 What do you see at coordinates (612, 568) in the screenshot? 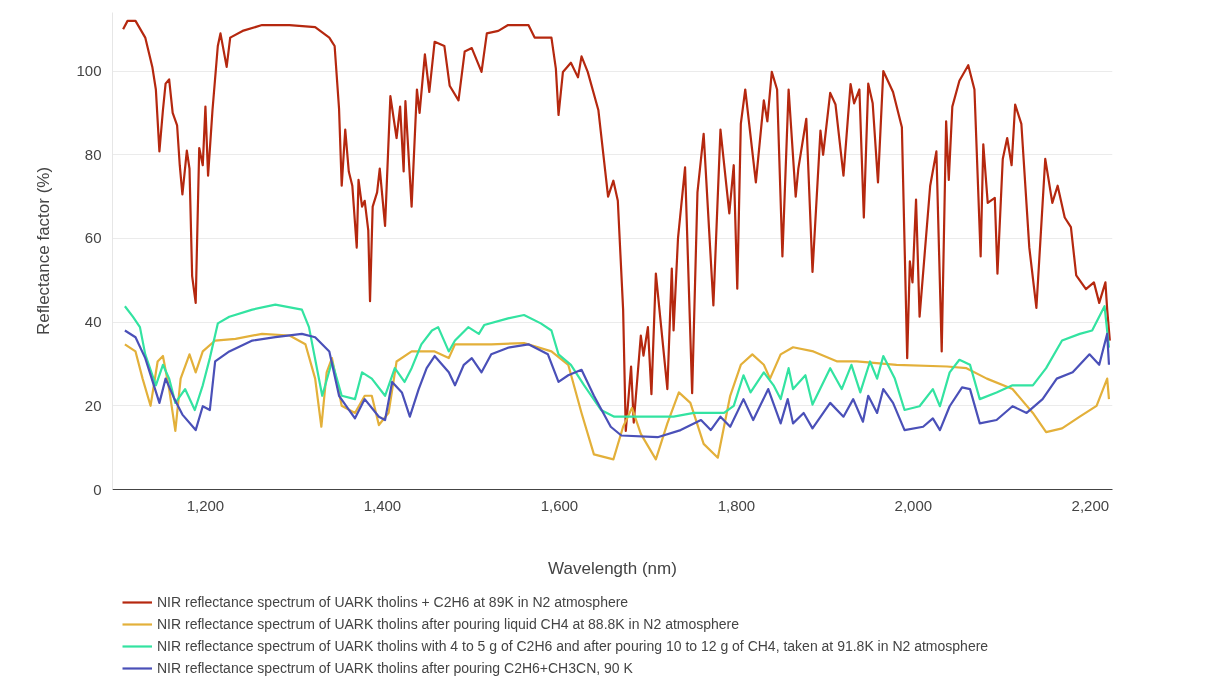
I see `x-axis-title: Wavelength (nm)` at bounding box center [612, 568].